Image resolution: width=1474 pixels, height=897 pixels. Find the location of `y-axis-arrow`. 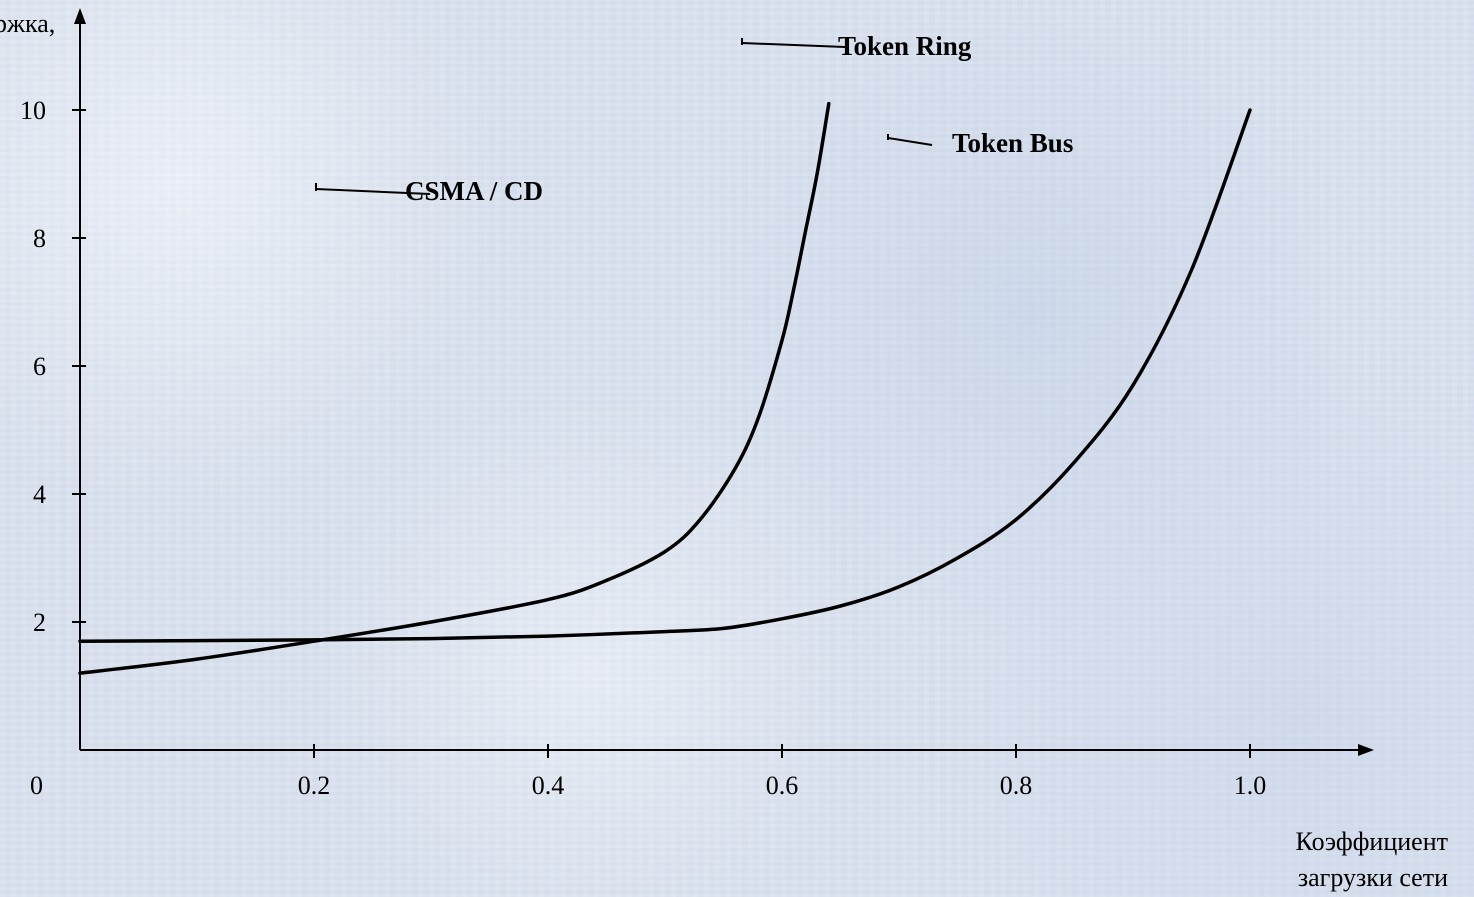

y-axis-arrow is located at coordinates (80, 16).